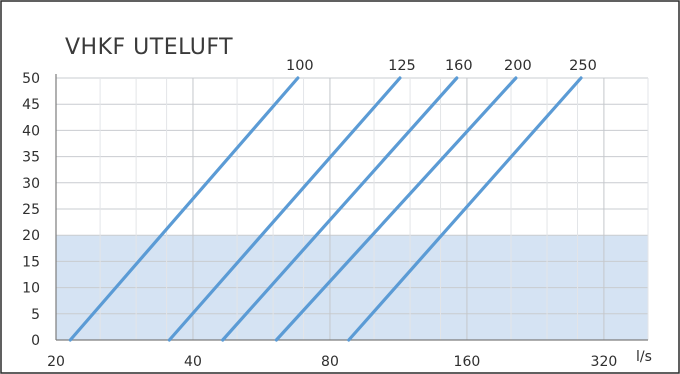  Describe the element at coordinates (402, 66) in the screenshot. I see `series-label-125: 125` at that location.